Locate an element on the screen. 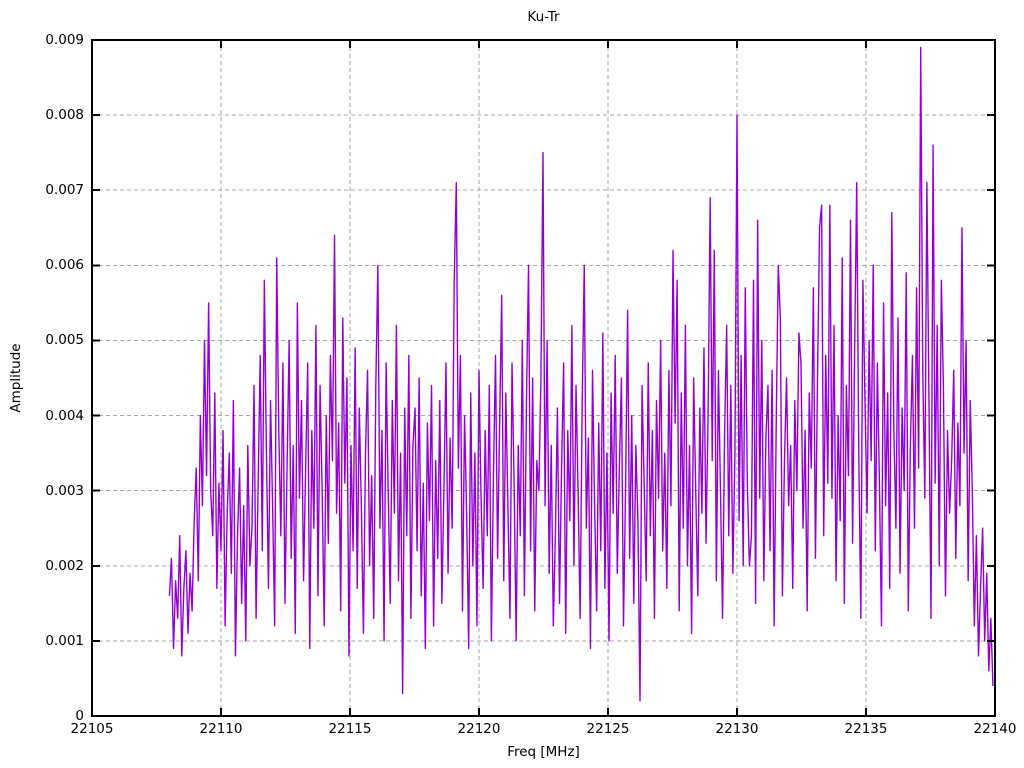  y-tick-label: 0 is located at coordinates (79, 716).